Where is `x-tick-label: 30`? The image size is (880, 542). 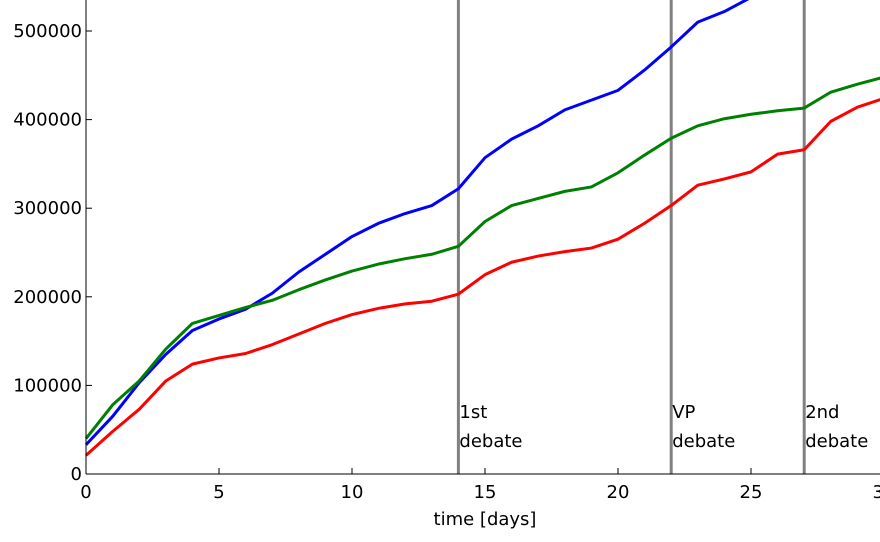 x-tick-label: 30 is located at coordinates (876, 492).